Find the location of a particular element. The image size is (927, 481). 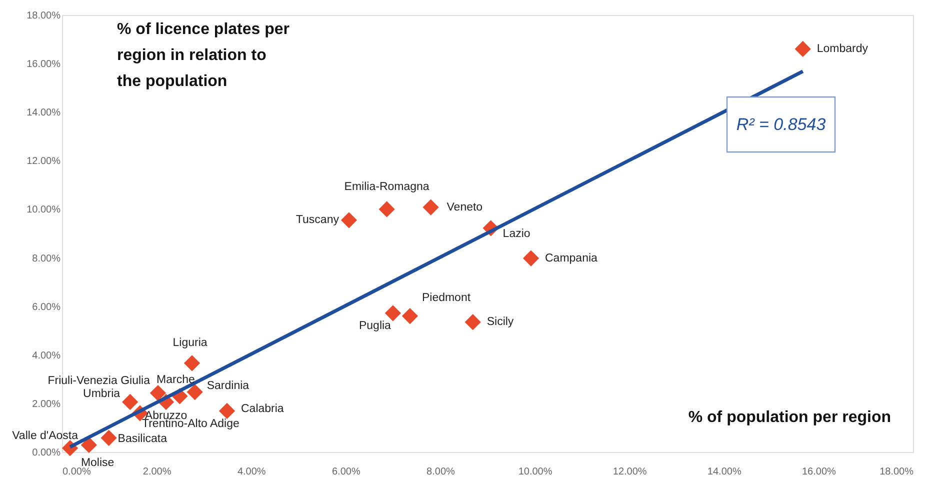

annotation: R² = 0.8543 is located at coordinates (781, 124).